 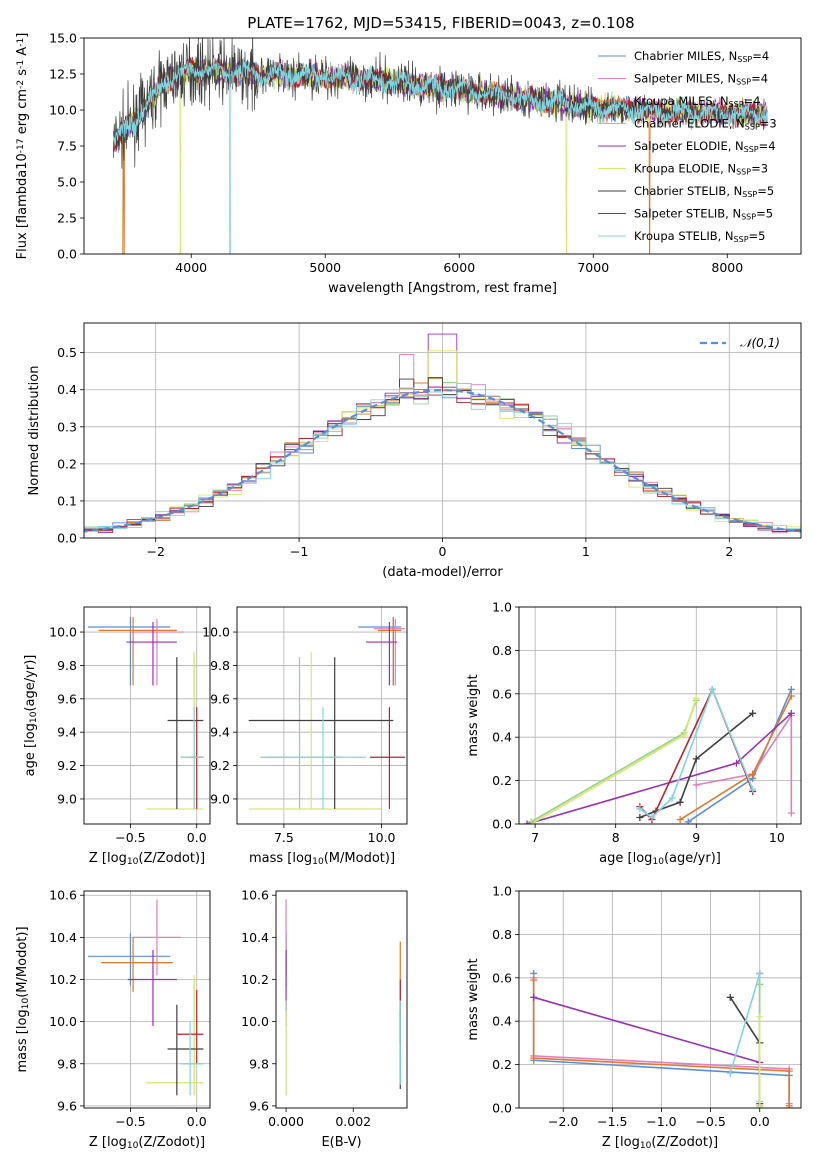 I want to click on y-tick-label: 7.5, so click(x=67, y=146).